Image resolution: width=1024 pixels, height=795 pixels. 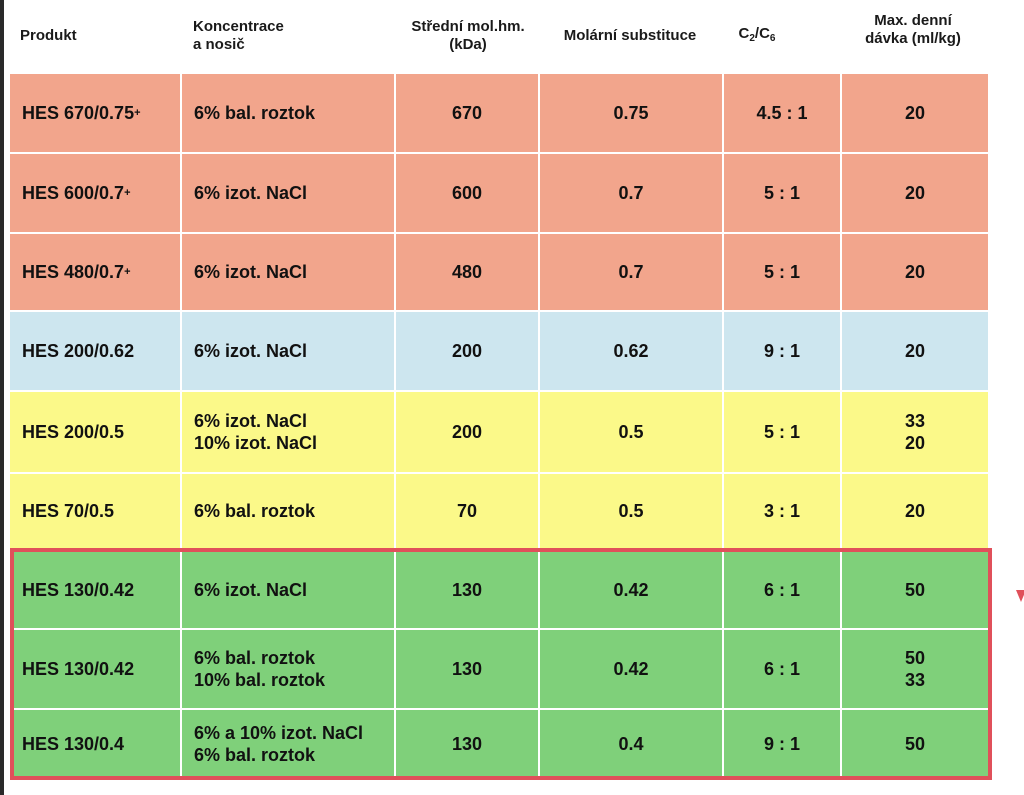 What do you see at coordinates (96, 744) in the screenshot?
I see `cell-produkt: HES 130/0.4` at bounding box center [96, 744].